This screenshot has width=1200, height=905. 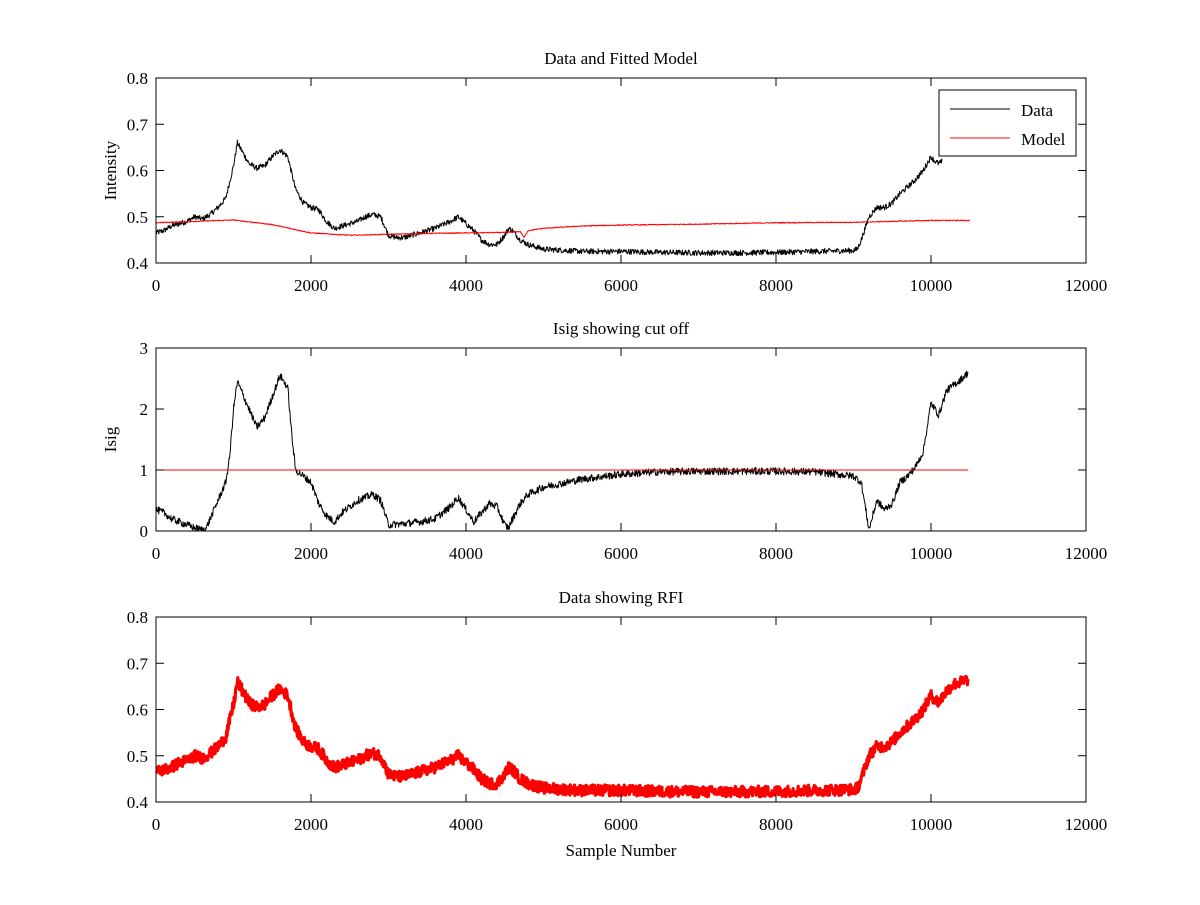 I want to click on x-axis-label: Sample Number, so click(x=621, y=850).